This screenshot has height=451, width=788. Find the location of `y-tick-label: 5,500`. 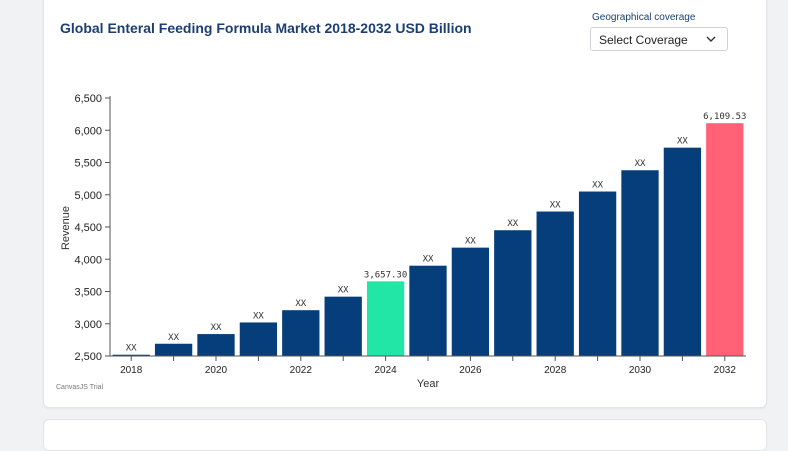

y-tick-label: 5,500 is located at coordinates (88, 164).